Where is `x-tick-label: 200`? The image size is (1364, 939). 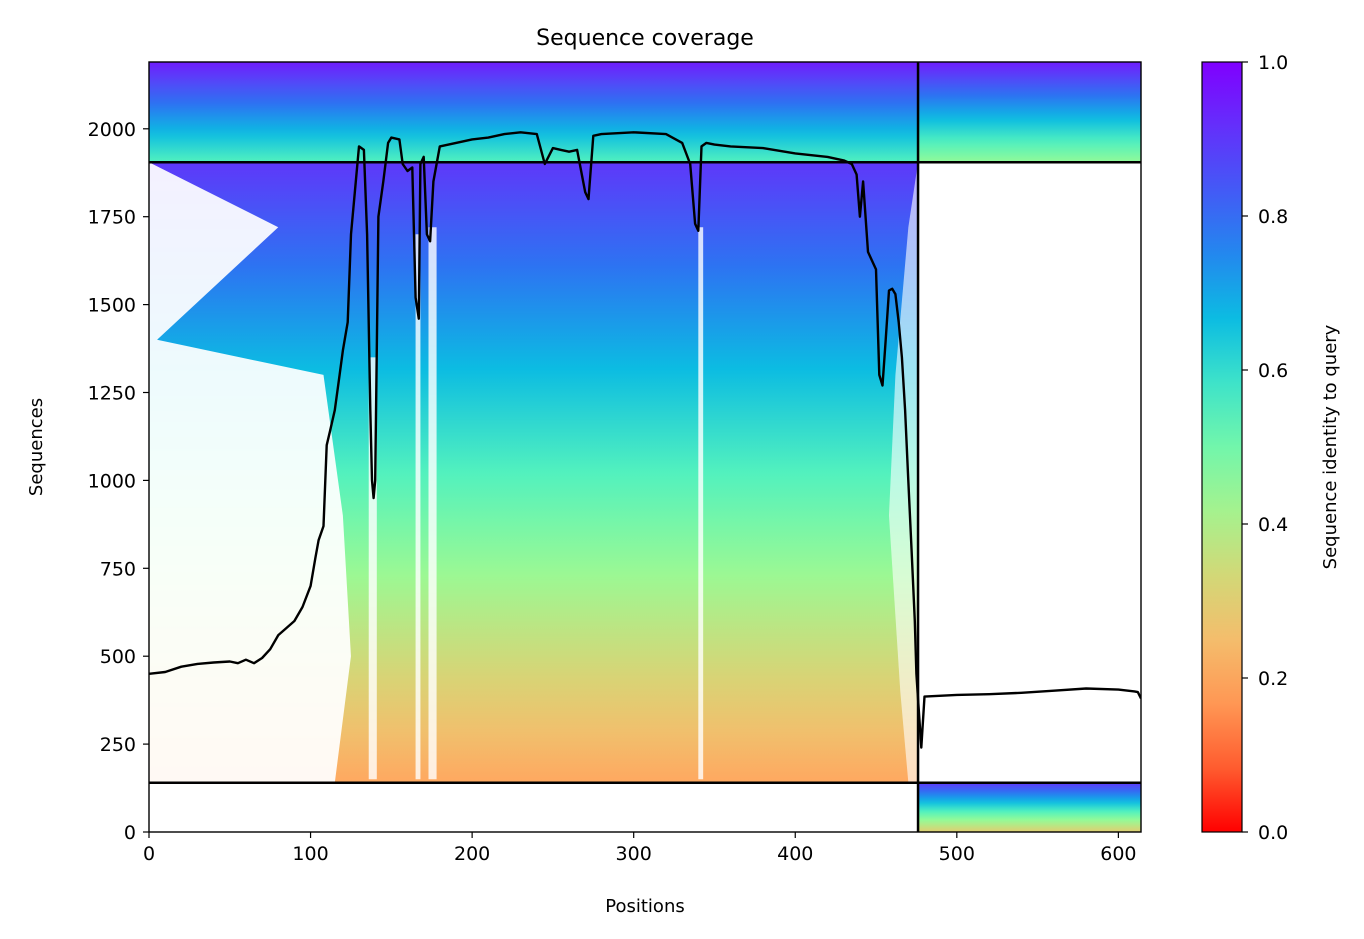
x-tick-label: 200 is located at coordinates (472, 854).